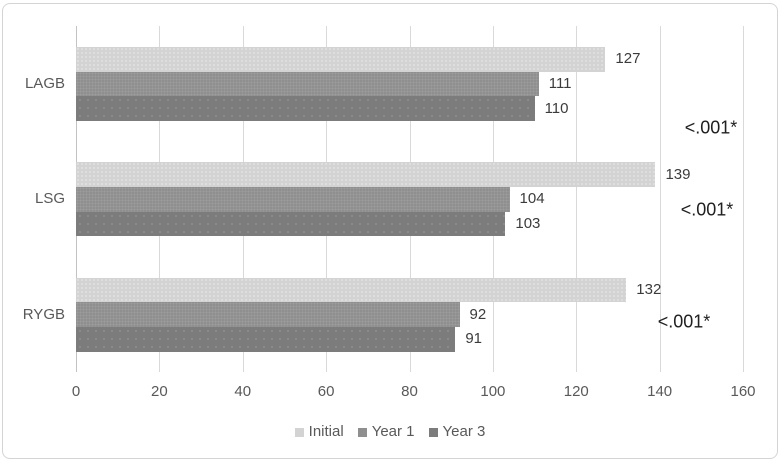 The width and height of the screenshot is (781, 463). Describe the element at coordinates (243, 391) in the screenshot. I see `x-axis-tick-40: 40` at that location.